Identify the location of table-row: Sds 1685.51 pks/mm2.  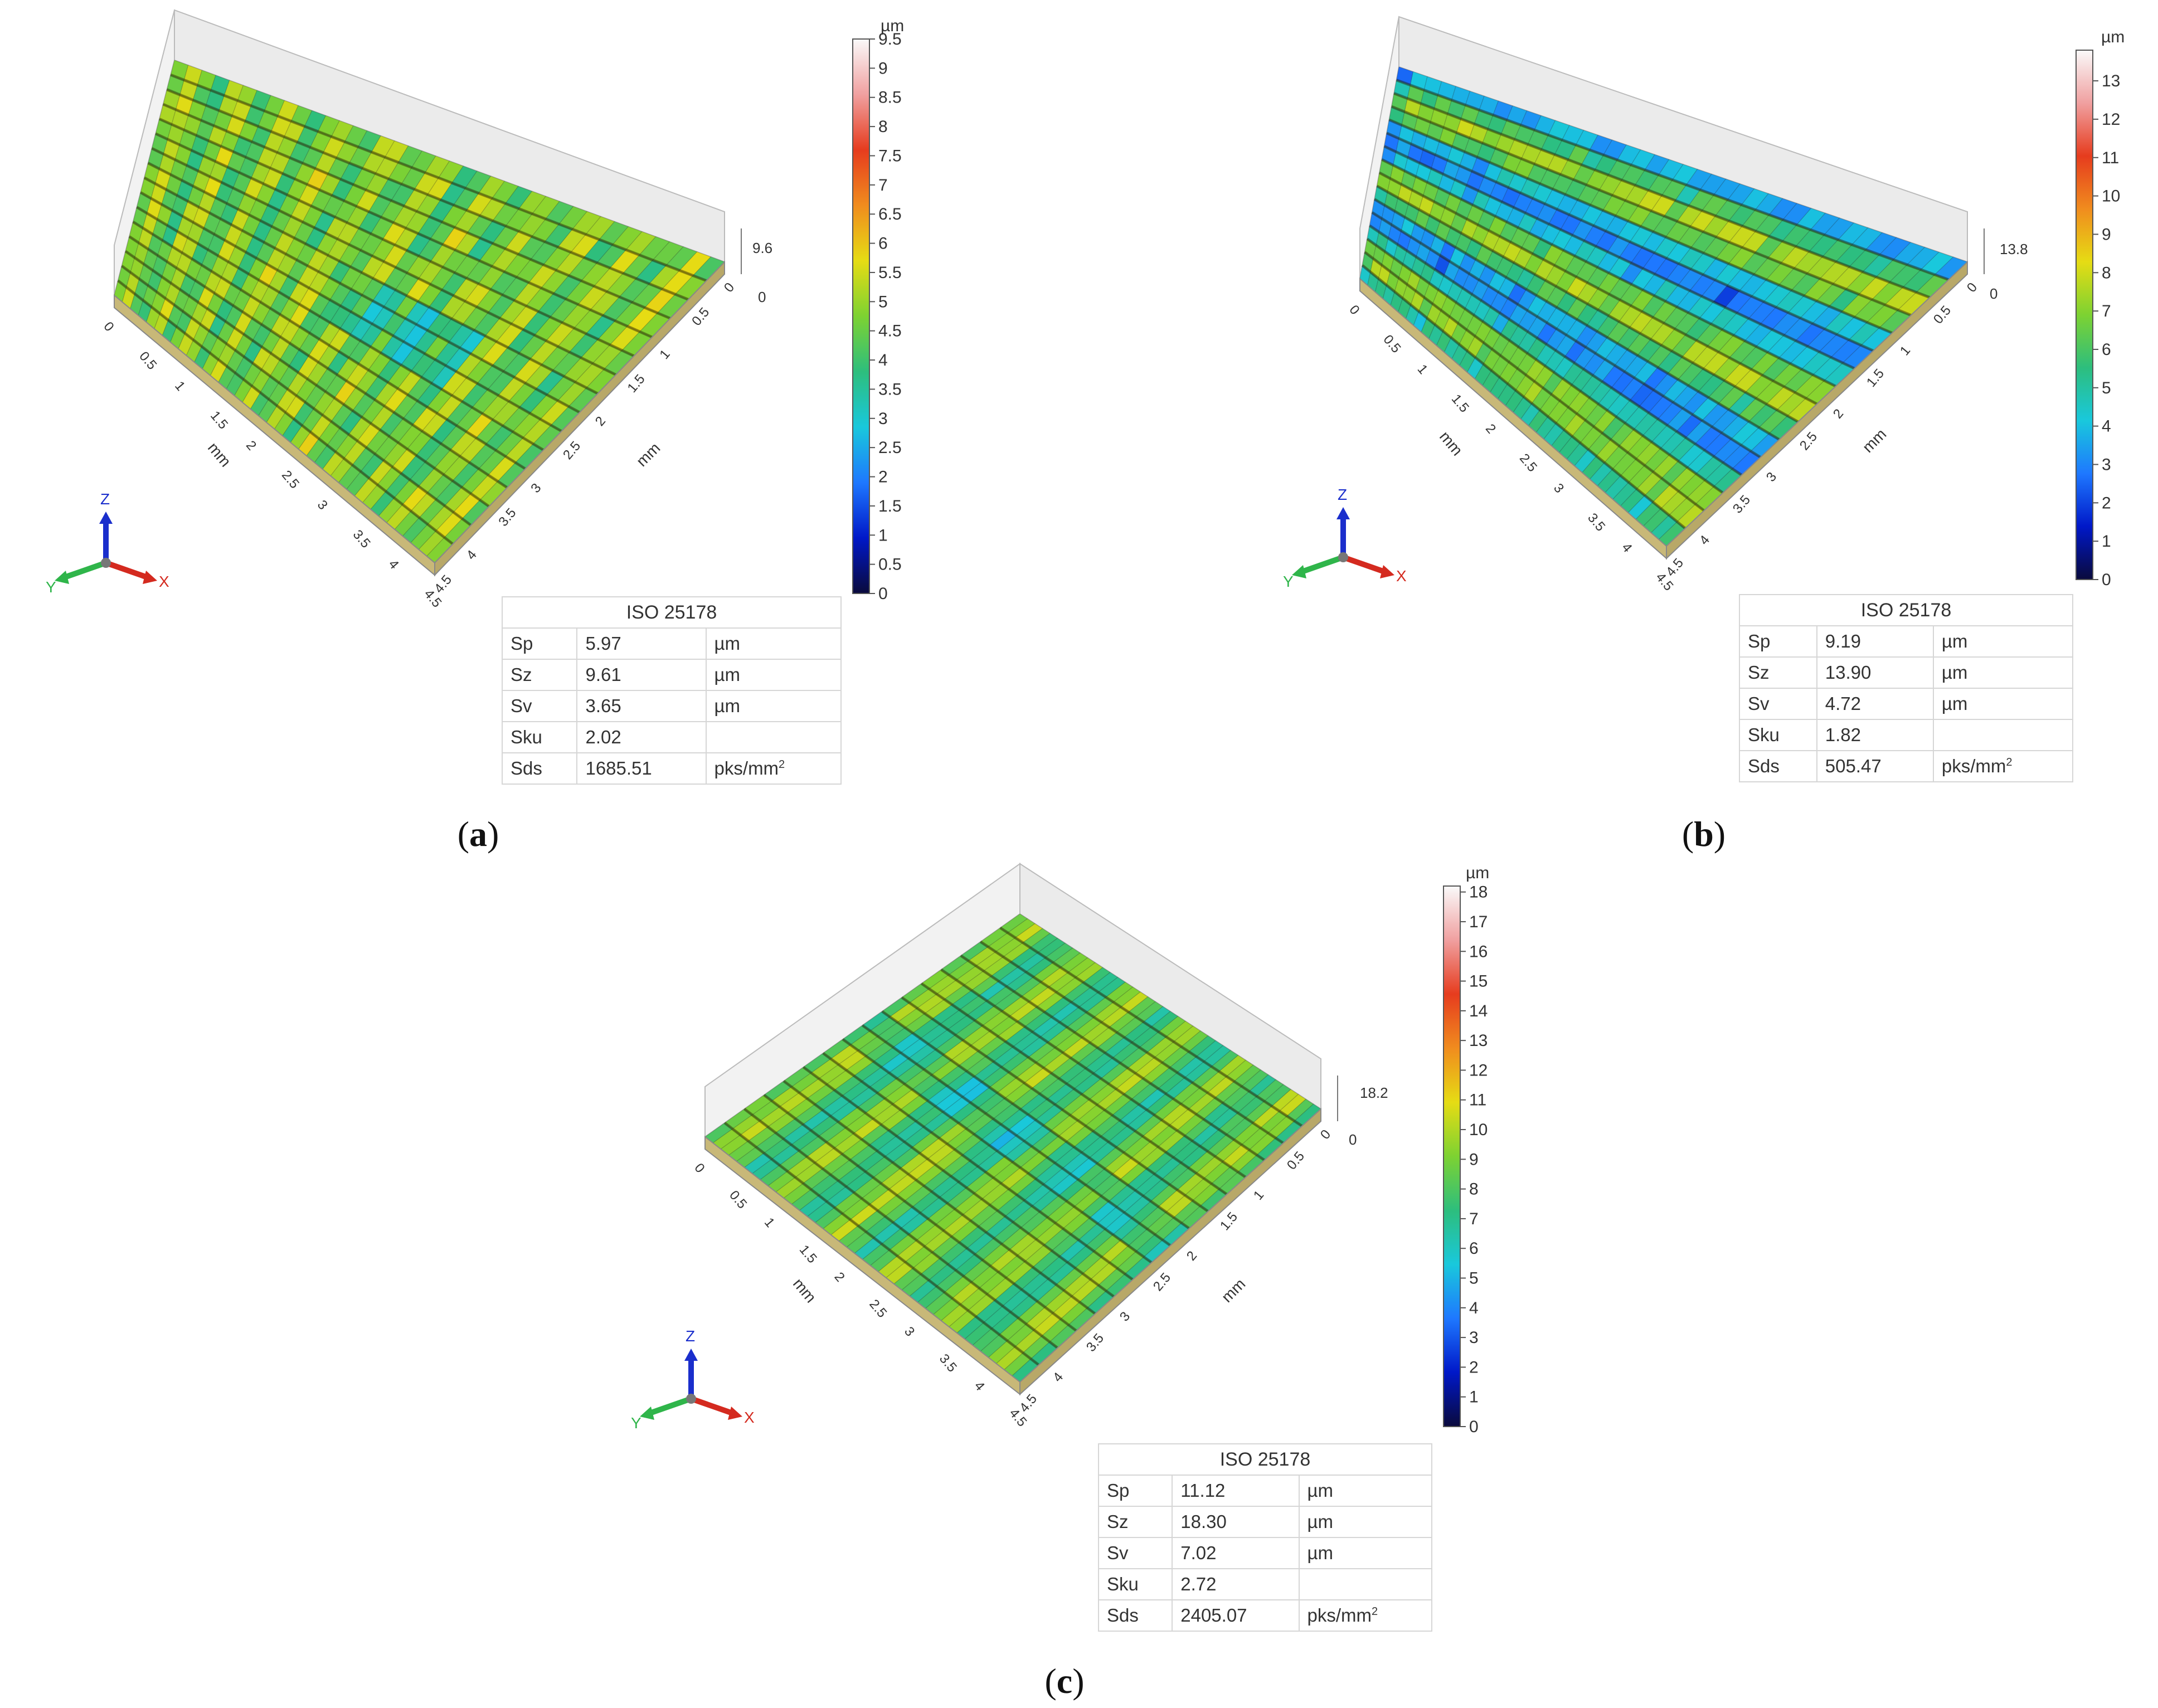
(671, 768).